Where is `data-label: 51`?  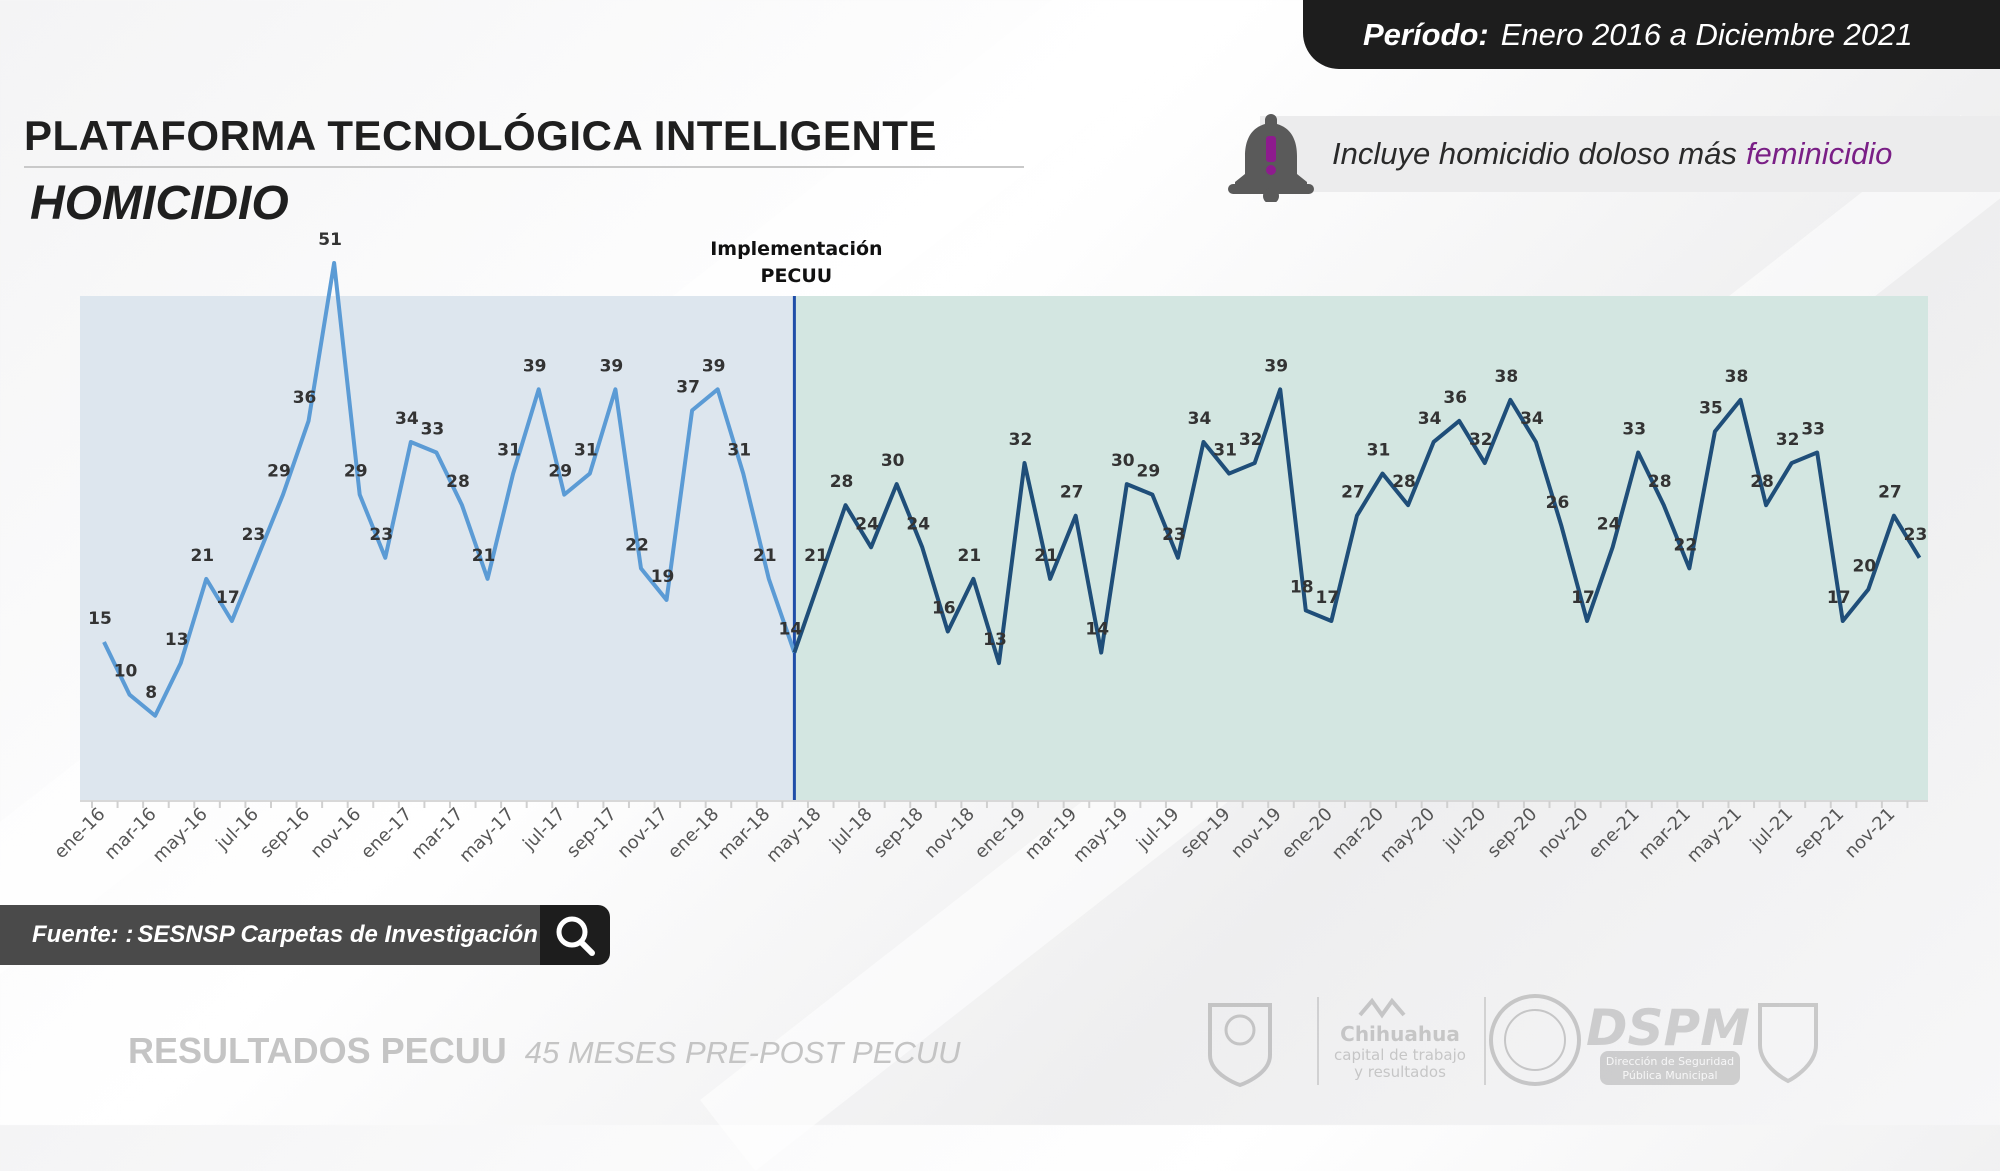
data-label: 51 is located at coordinates (330, 240).